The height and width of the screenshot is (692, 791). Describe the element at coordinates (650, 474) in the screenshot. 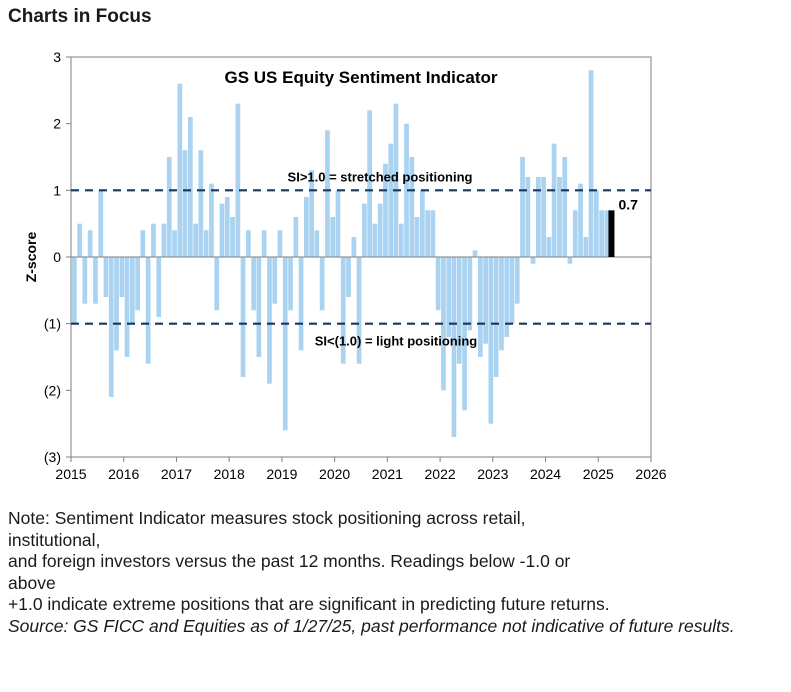

I see `x-tick-label: 2026` at that location.